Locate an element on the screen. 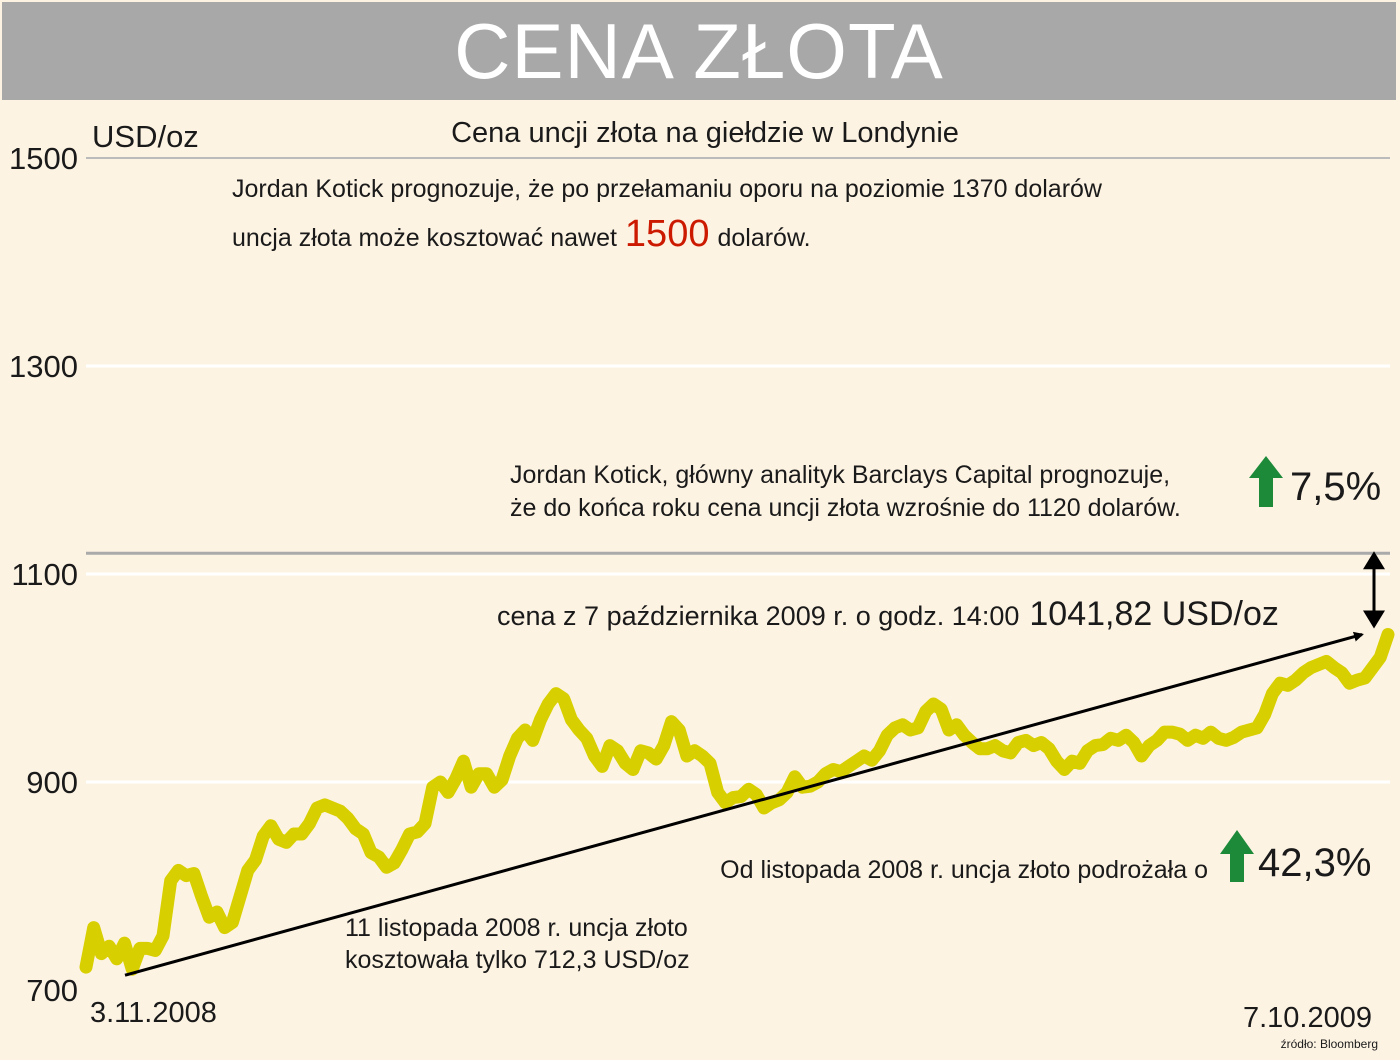  y-tick-label-1500: 1500 is located at coordinates (43, 158).